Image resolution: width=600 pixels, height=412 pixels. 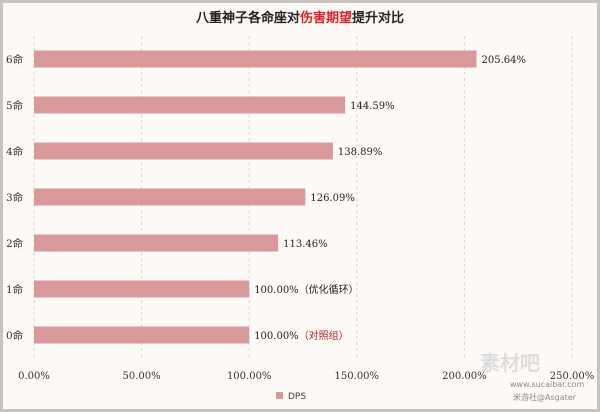 I want to click on watermark-credit: 米游社@Asgater, so click(x=545, y=397).